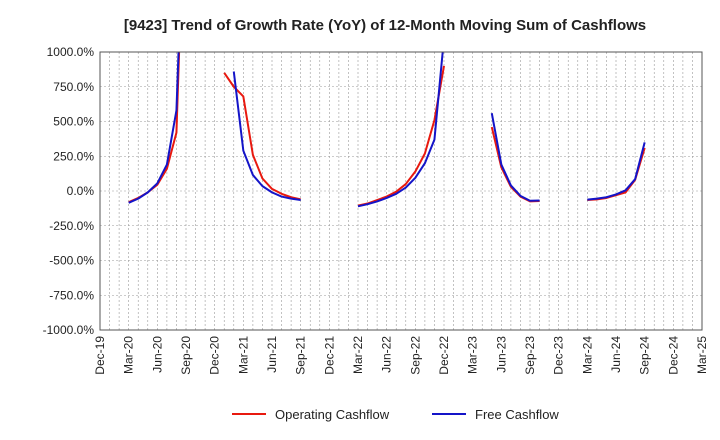  What do you see at coordinates (559, 355) in the screenshot?
I see `x-tick-label: Dec-23` at bounding box center [559, 355].